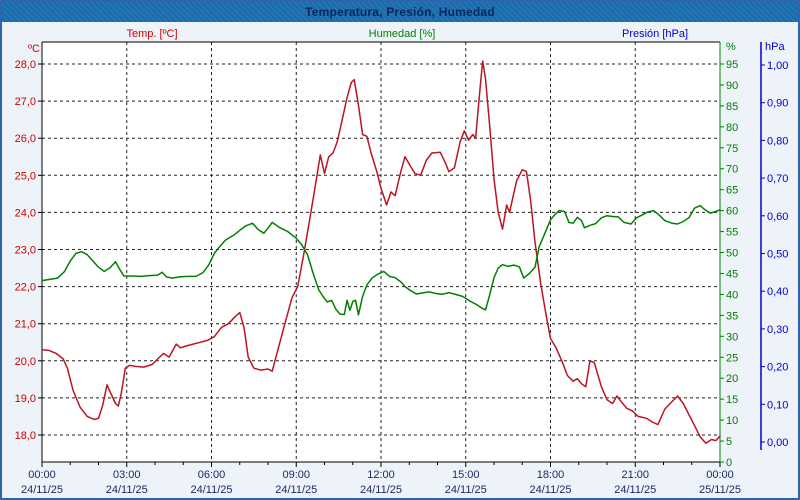 Image resolution: width=800 pixels, height=500 pixels. I want to click on title-bar: Temperatura, Presión, Humedad, so click(400, 12).